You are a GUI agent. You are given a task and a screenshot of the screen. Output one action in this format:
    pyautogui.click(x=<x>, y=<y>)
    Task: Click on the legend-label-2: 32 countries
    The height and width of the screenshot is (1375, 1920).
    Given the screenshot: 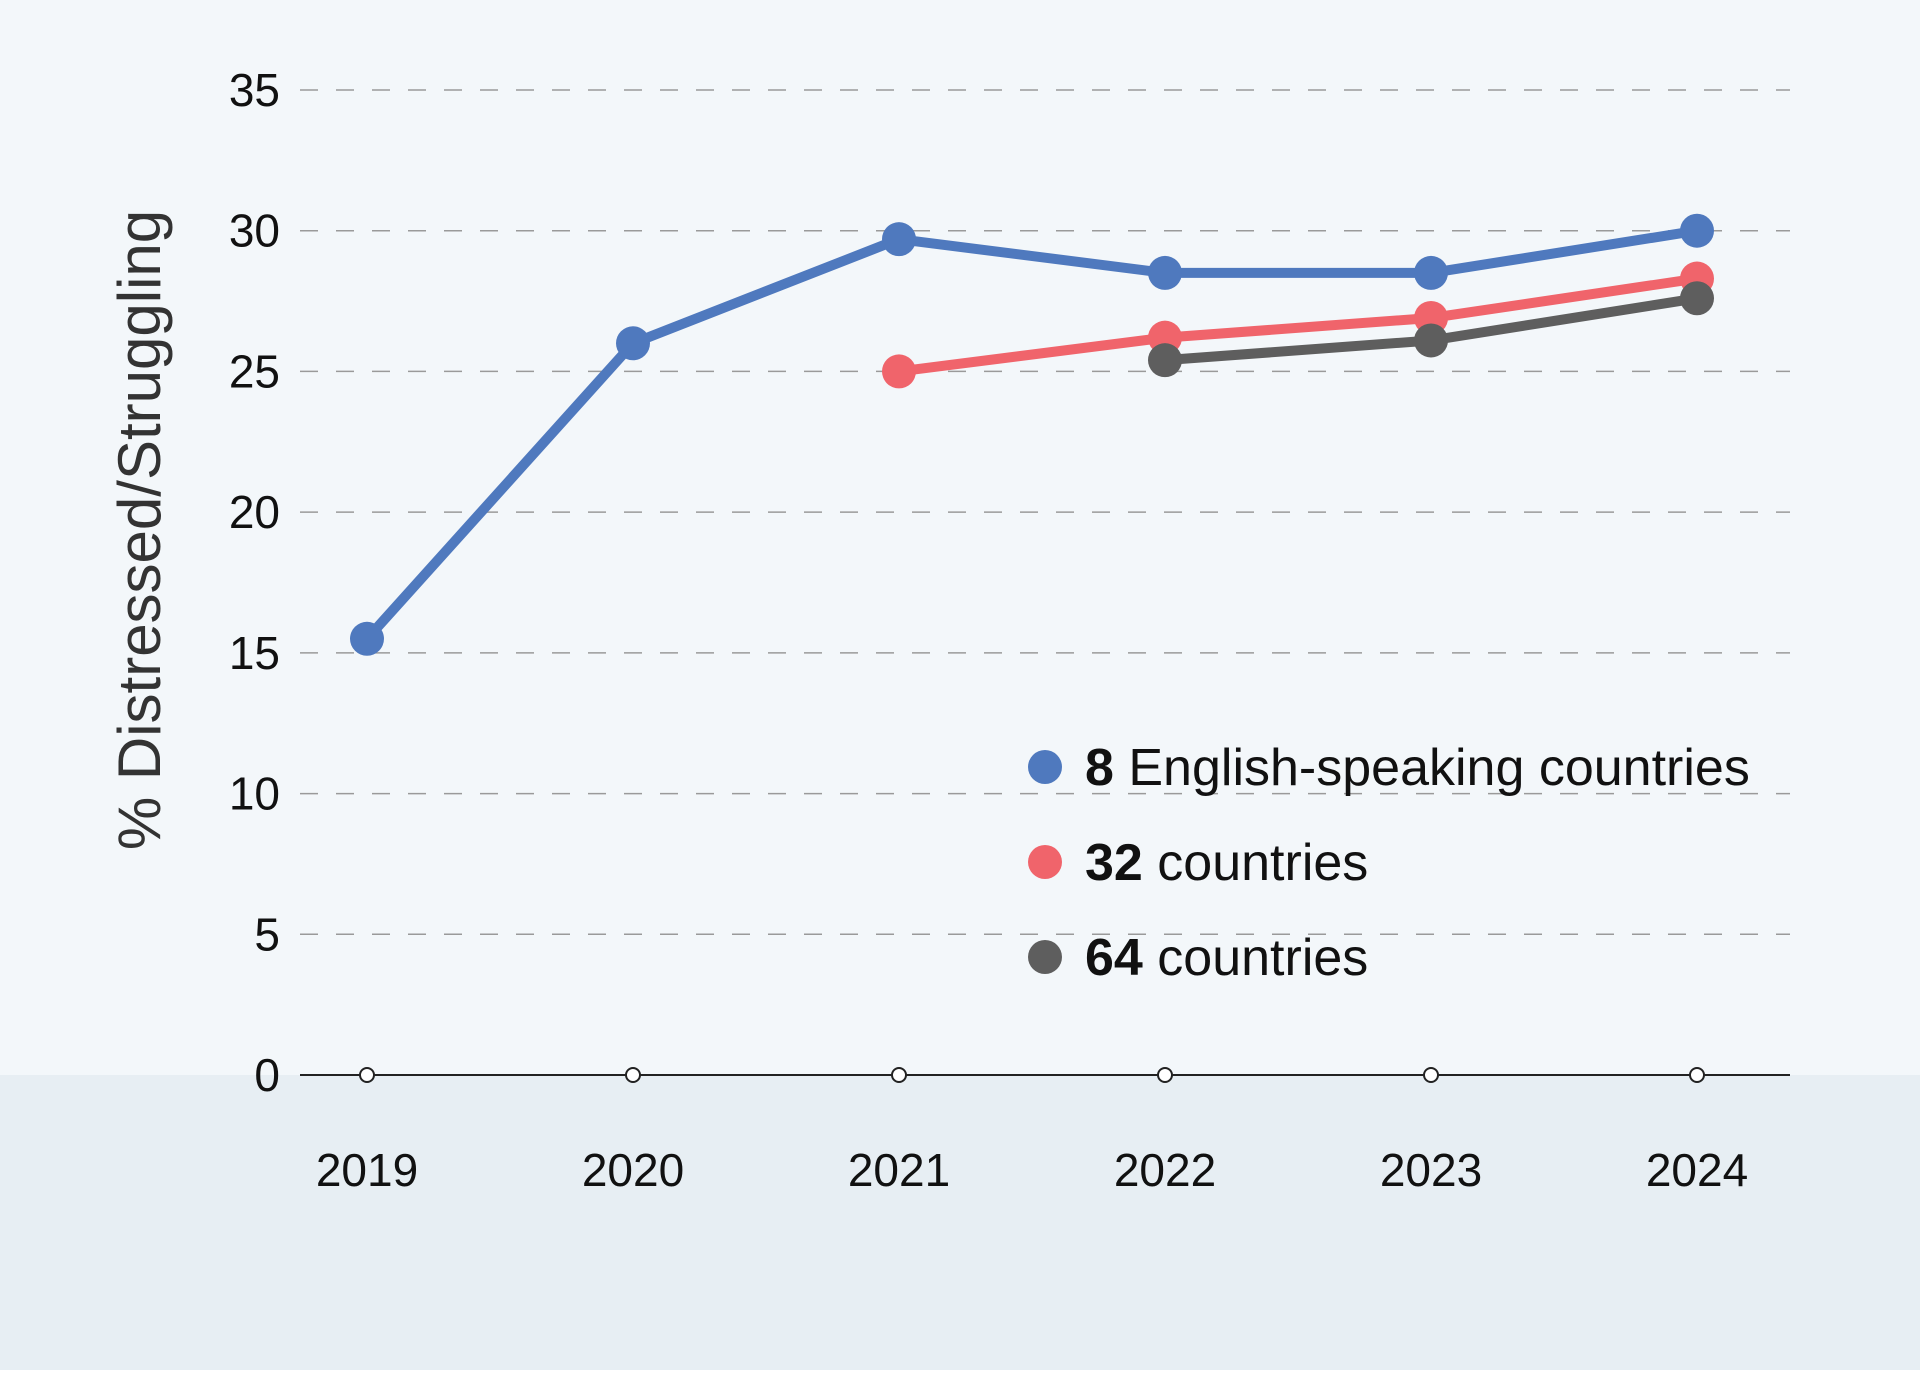 What is the action you would take?
    pyautogui.click(x=1226, y=863)
    